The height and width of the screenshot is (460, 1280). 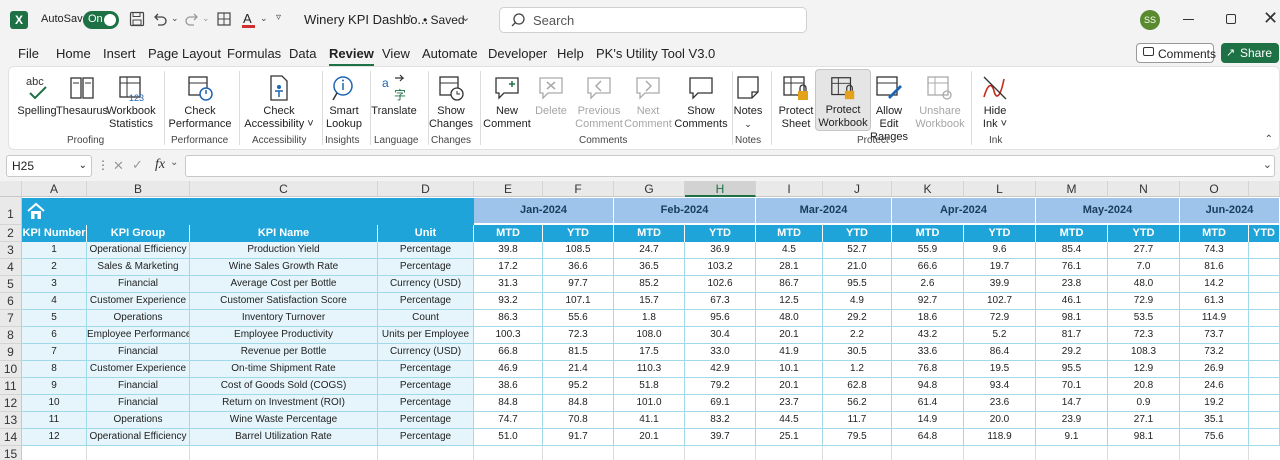 What do you see at coordinates (284, 301) in the screenshot?
I see `table-cell: Customer Satisfaction Score` at bounding box center [284, 301].